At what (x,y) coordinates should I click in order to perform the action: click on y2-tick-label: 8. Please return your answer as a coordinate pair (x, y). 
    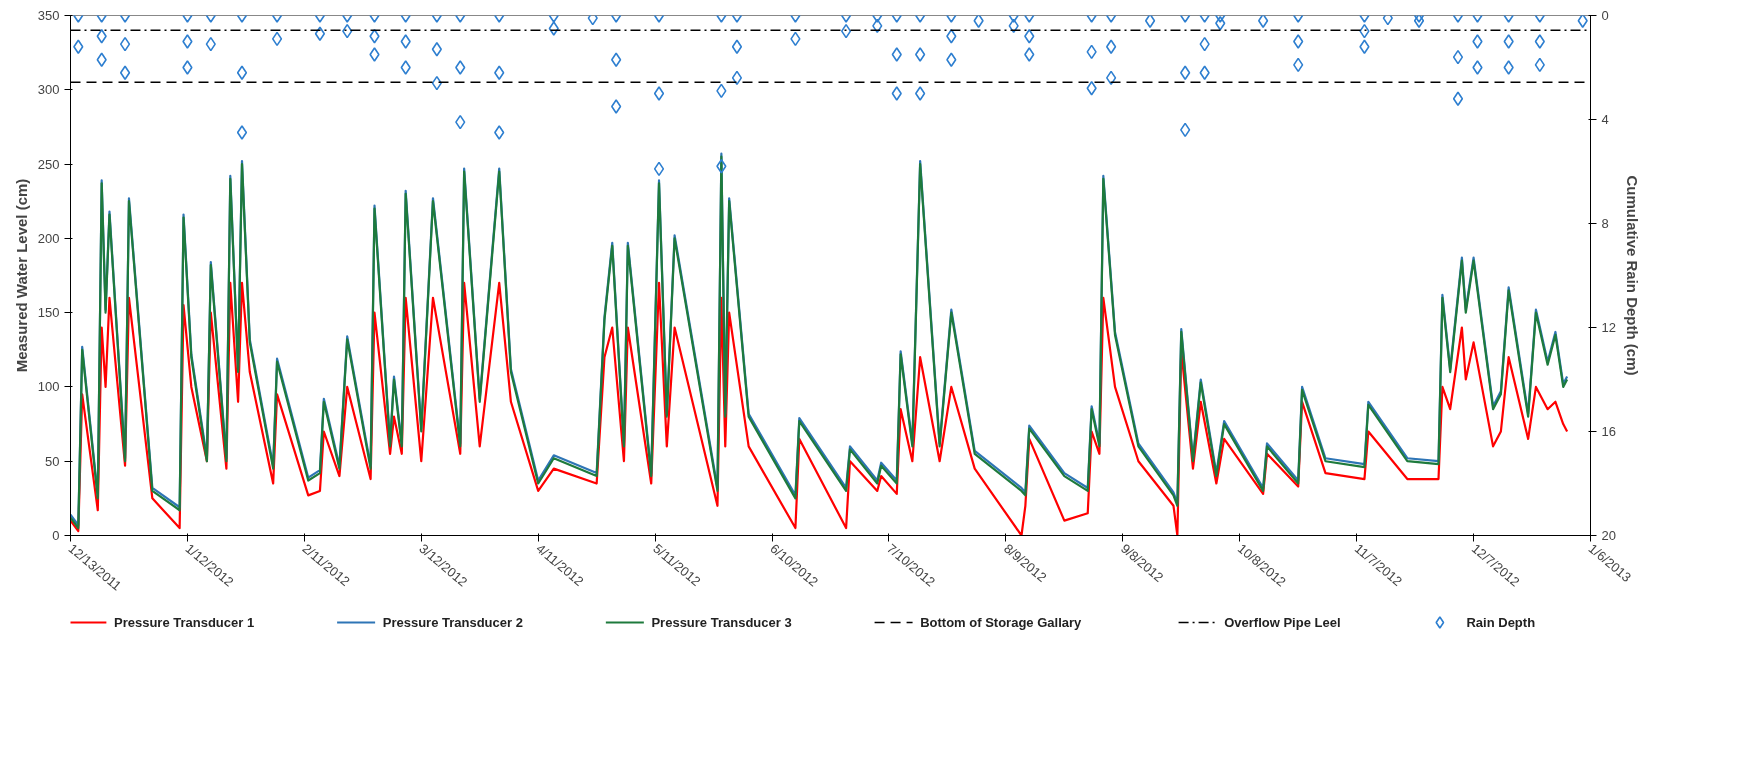
    Looking at the image, I should click on (1605, 223).